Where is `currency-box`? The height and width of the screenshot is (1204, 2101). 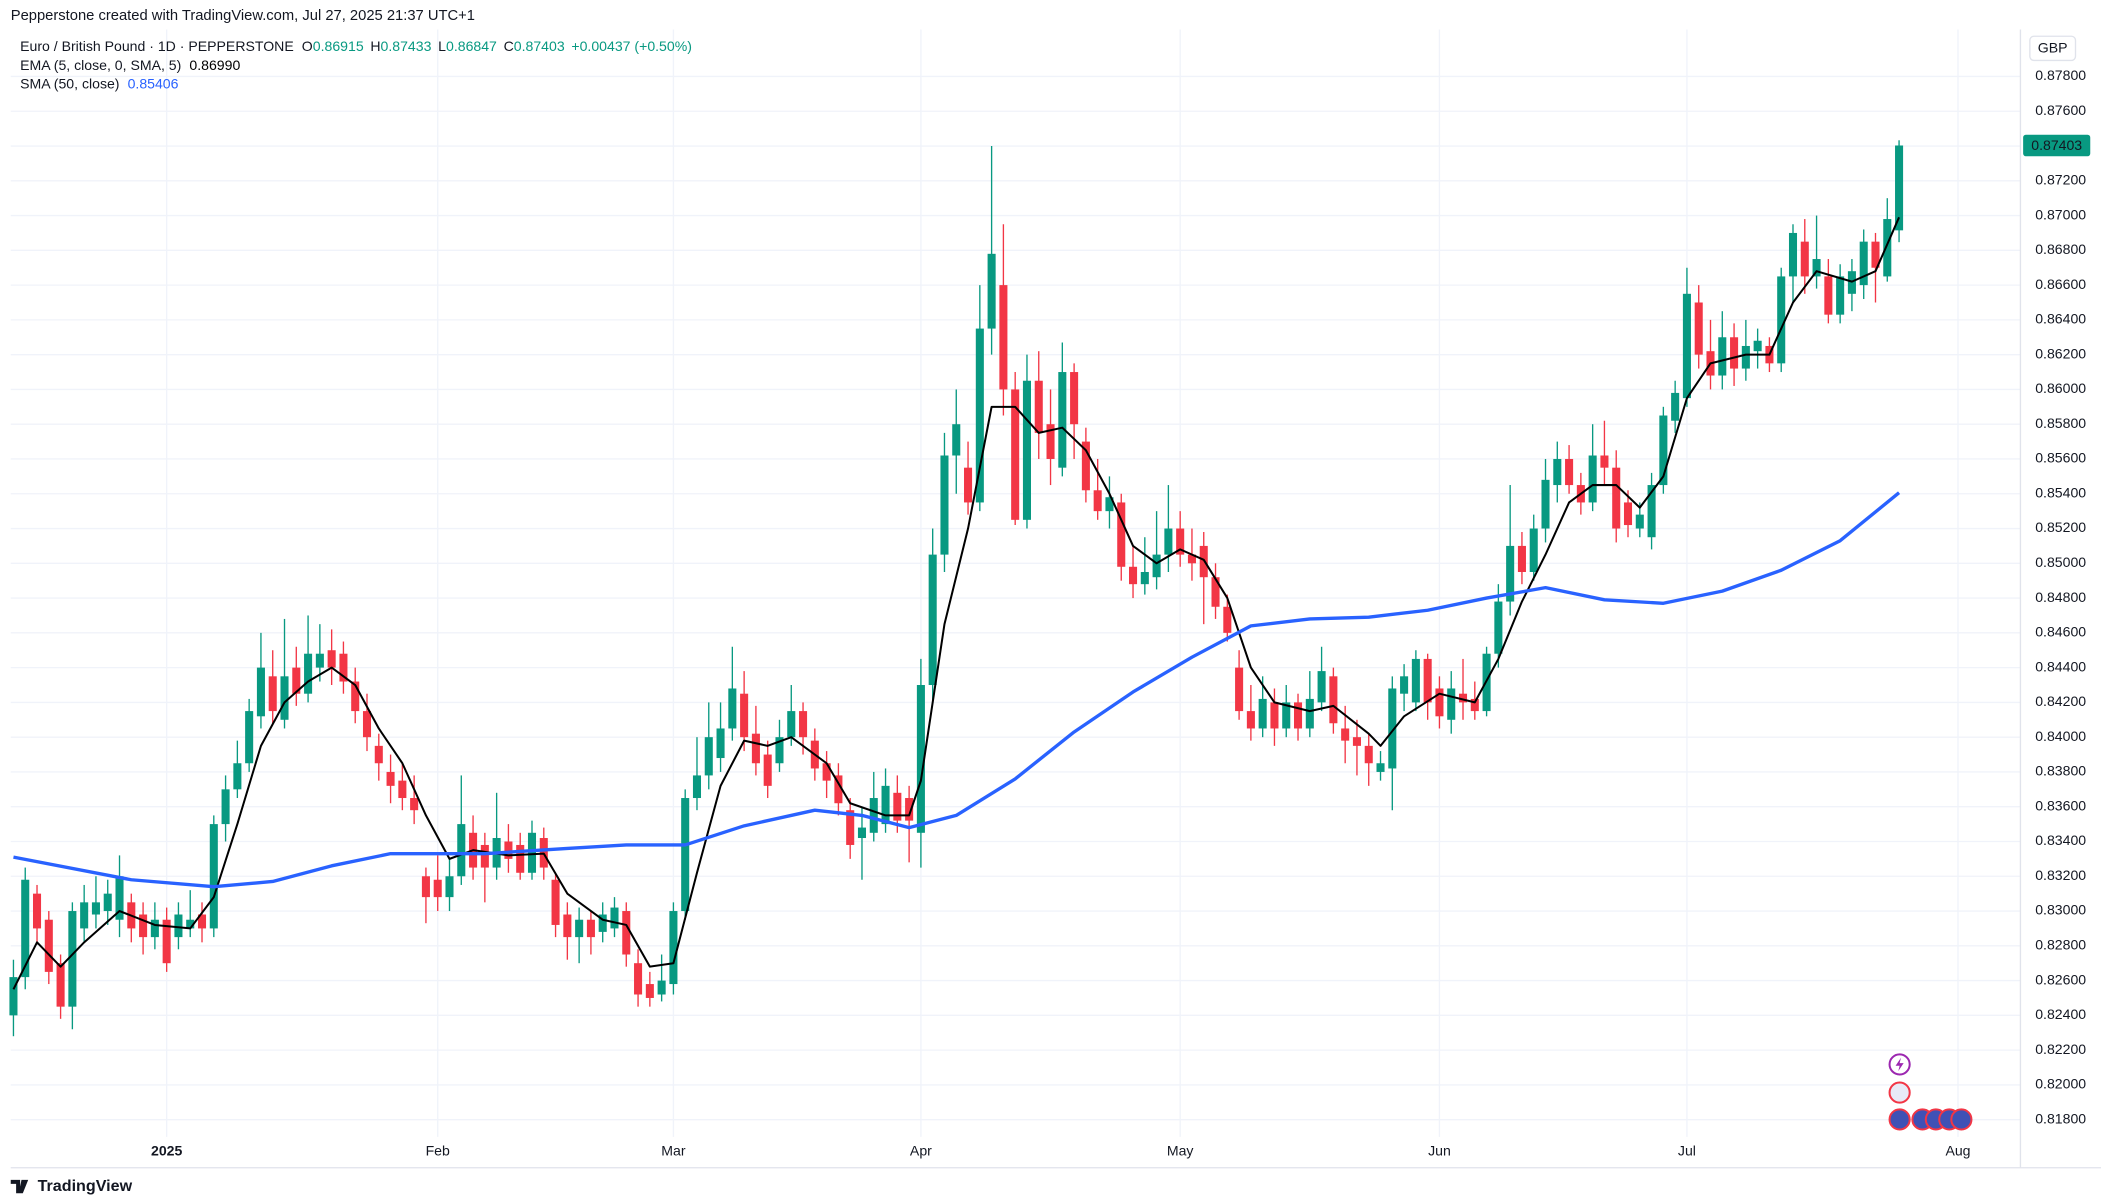 currency-box is located at coordinates (2053, 48).